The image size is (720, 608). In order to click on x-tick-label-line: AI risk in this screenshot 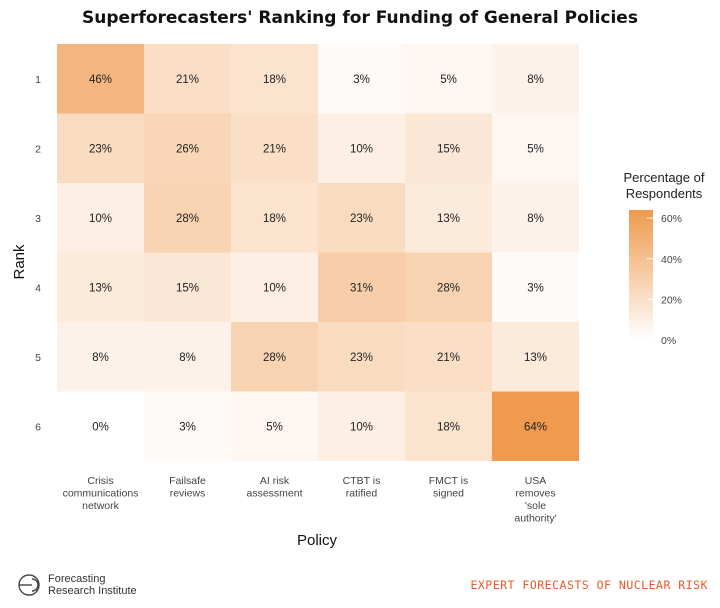, I will do `click(275, 481)`.